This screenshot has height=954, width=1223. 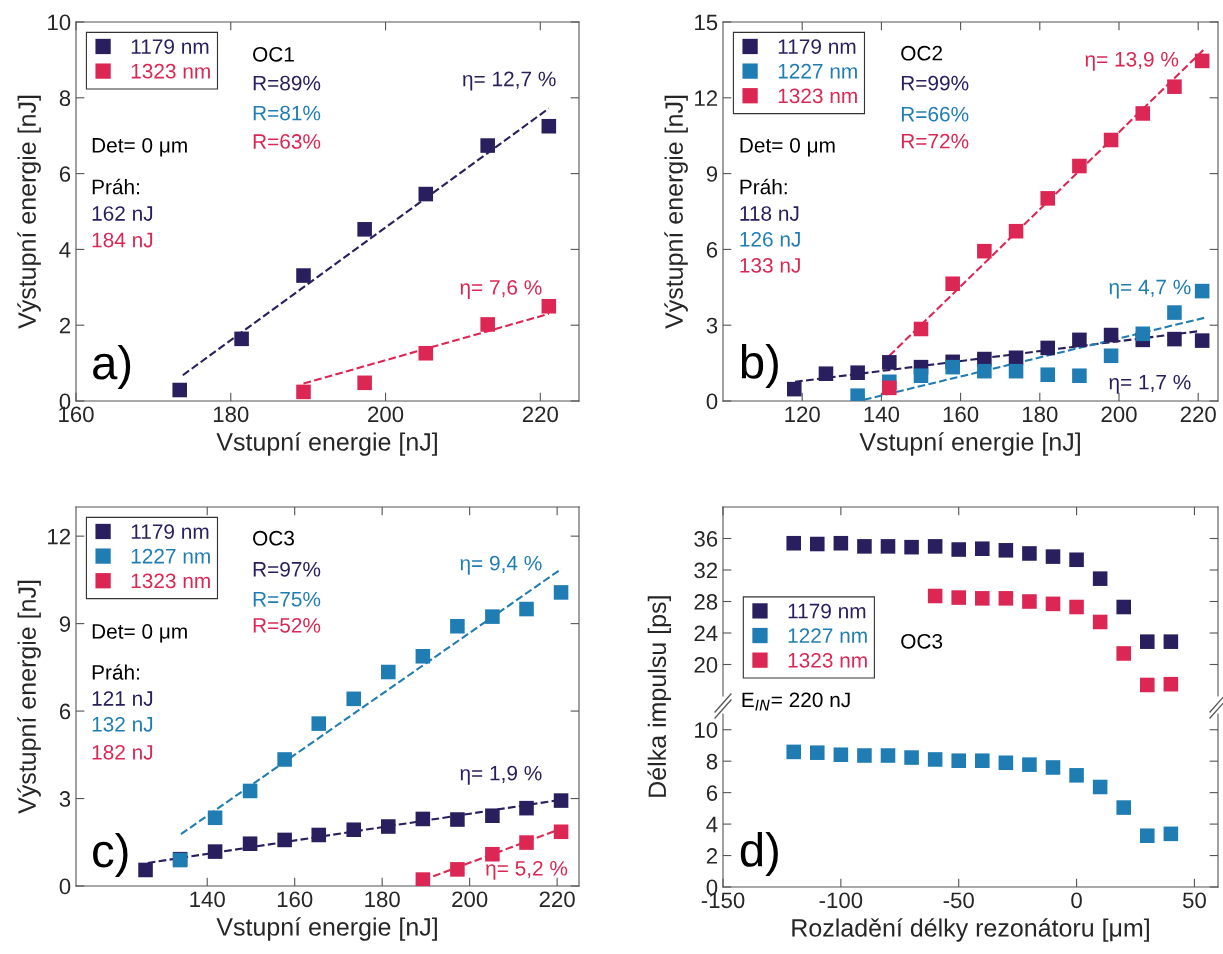 What do you see at coordinates (273, 538) in the screenshot?
I see `annotation: OC3` at bounding box center [273, 538].